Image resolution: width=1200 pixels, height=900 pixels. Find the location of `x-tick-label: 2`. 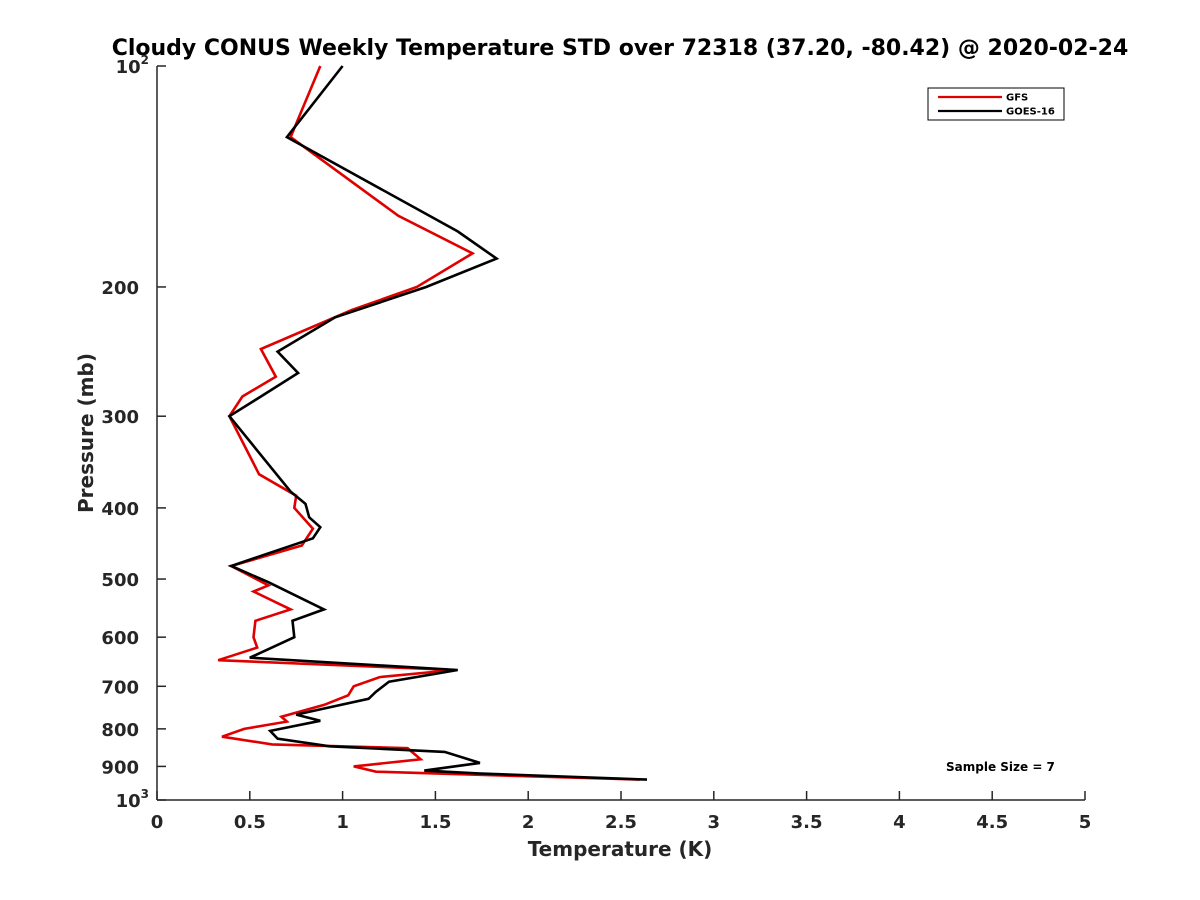

x-tick-label: 2 is located at coordinates (528, 822).